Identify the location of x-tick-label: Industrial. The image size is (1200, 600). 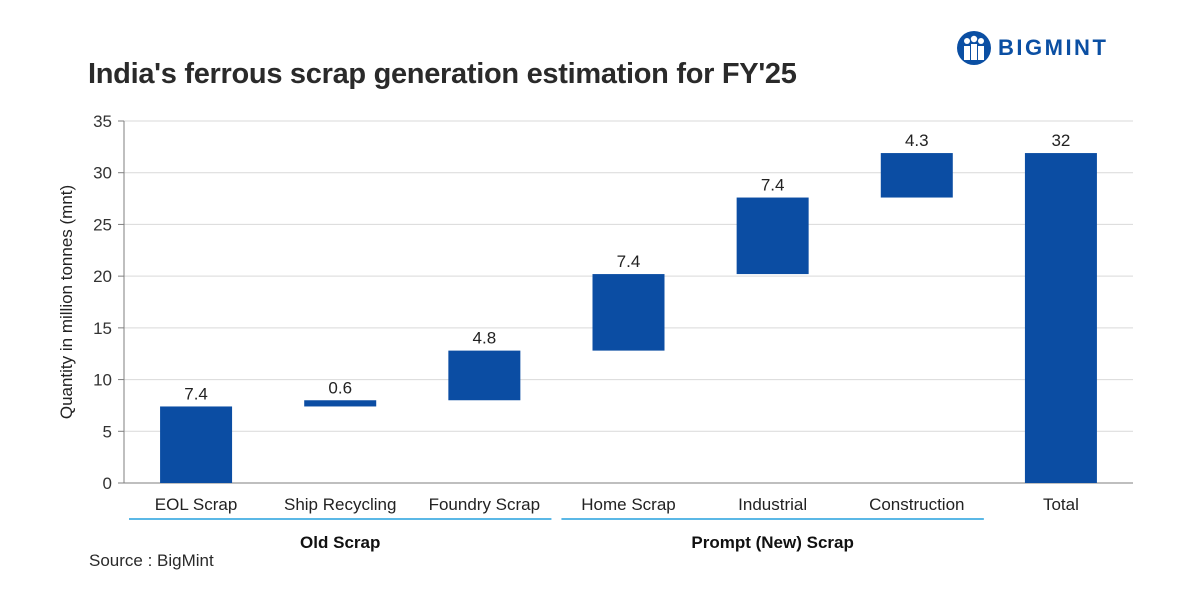
(772, 504).